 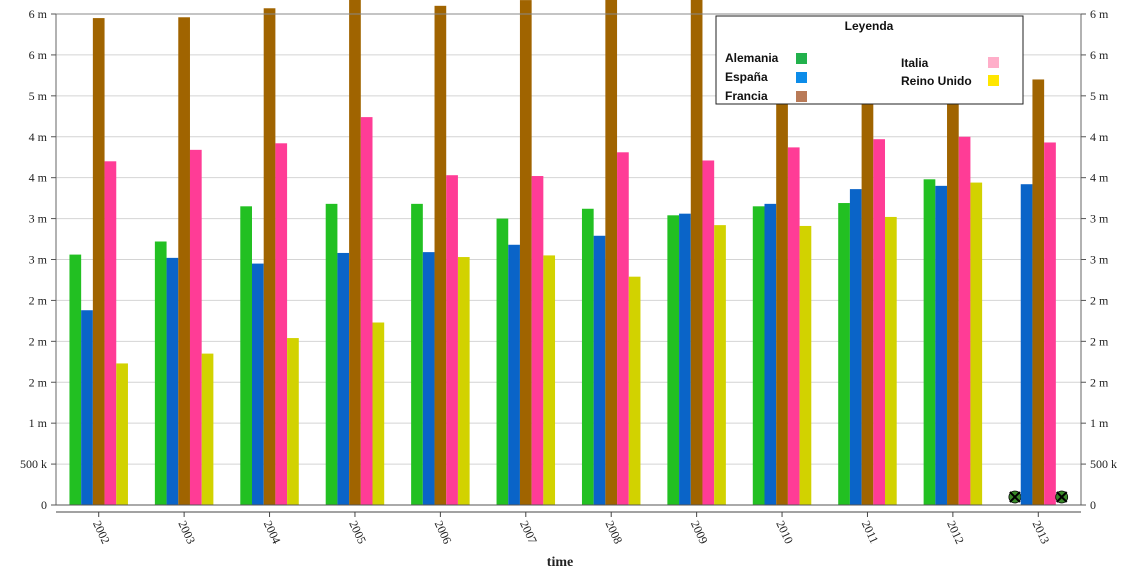 I want to click on y-tick-label-left: 4 m, so click(x=38, y=178).